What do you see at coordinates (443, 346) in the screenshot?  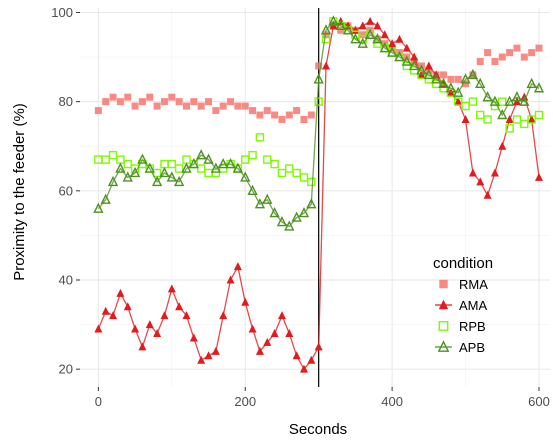 I see `legend-marker-apb` at bounding box center [443, 346].